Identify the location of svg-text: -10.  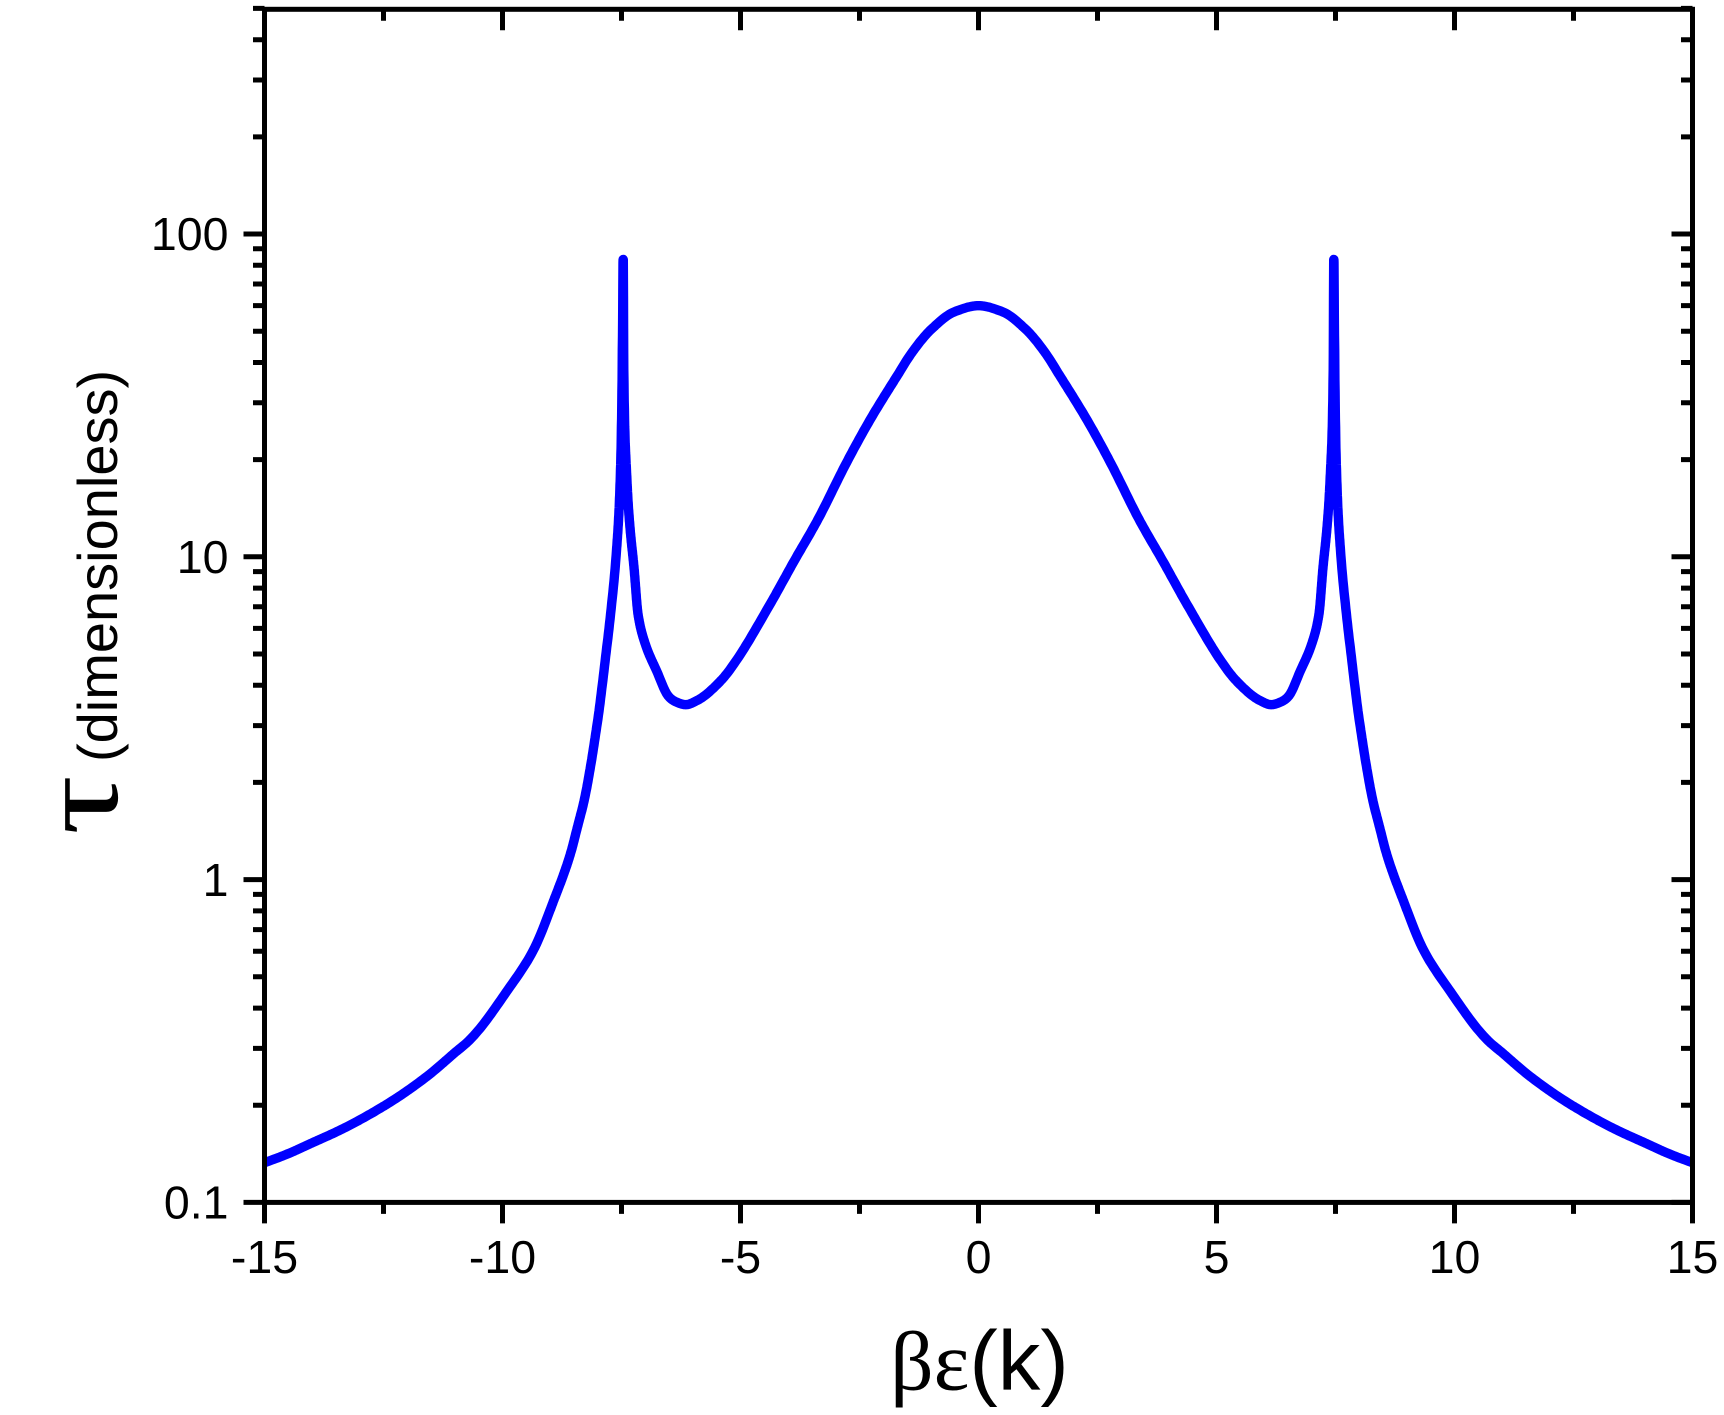
(502, 1257).